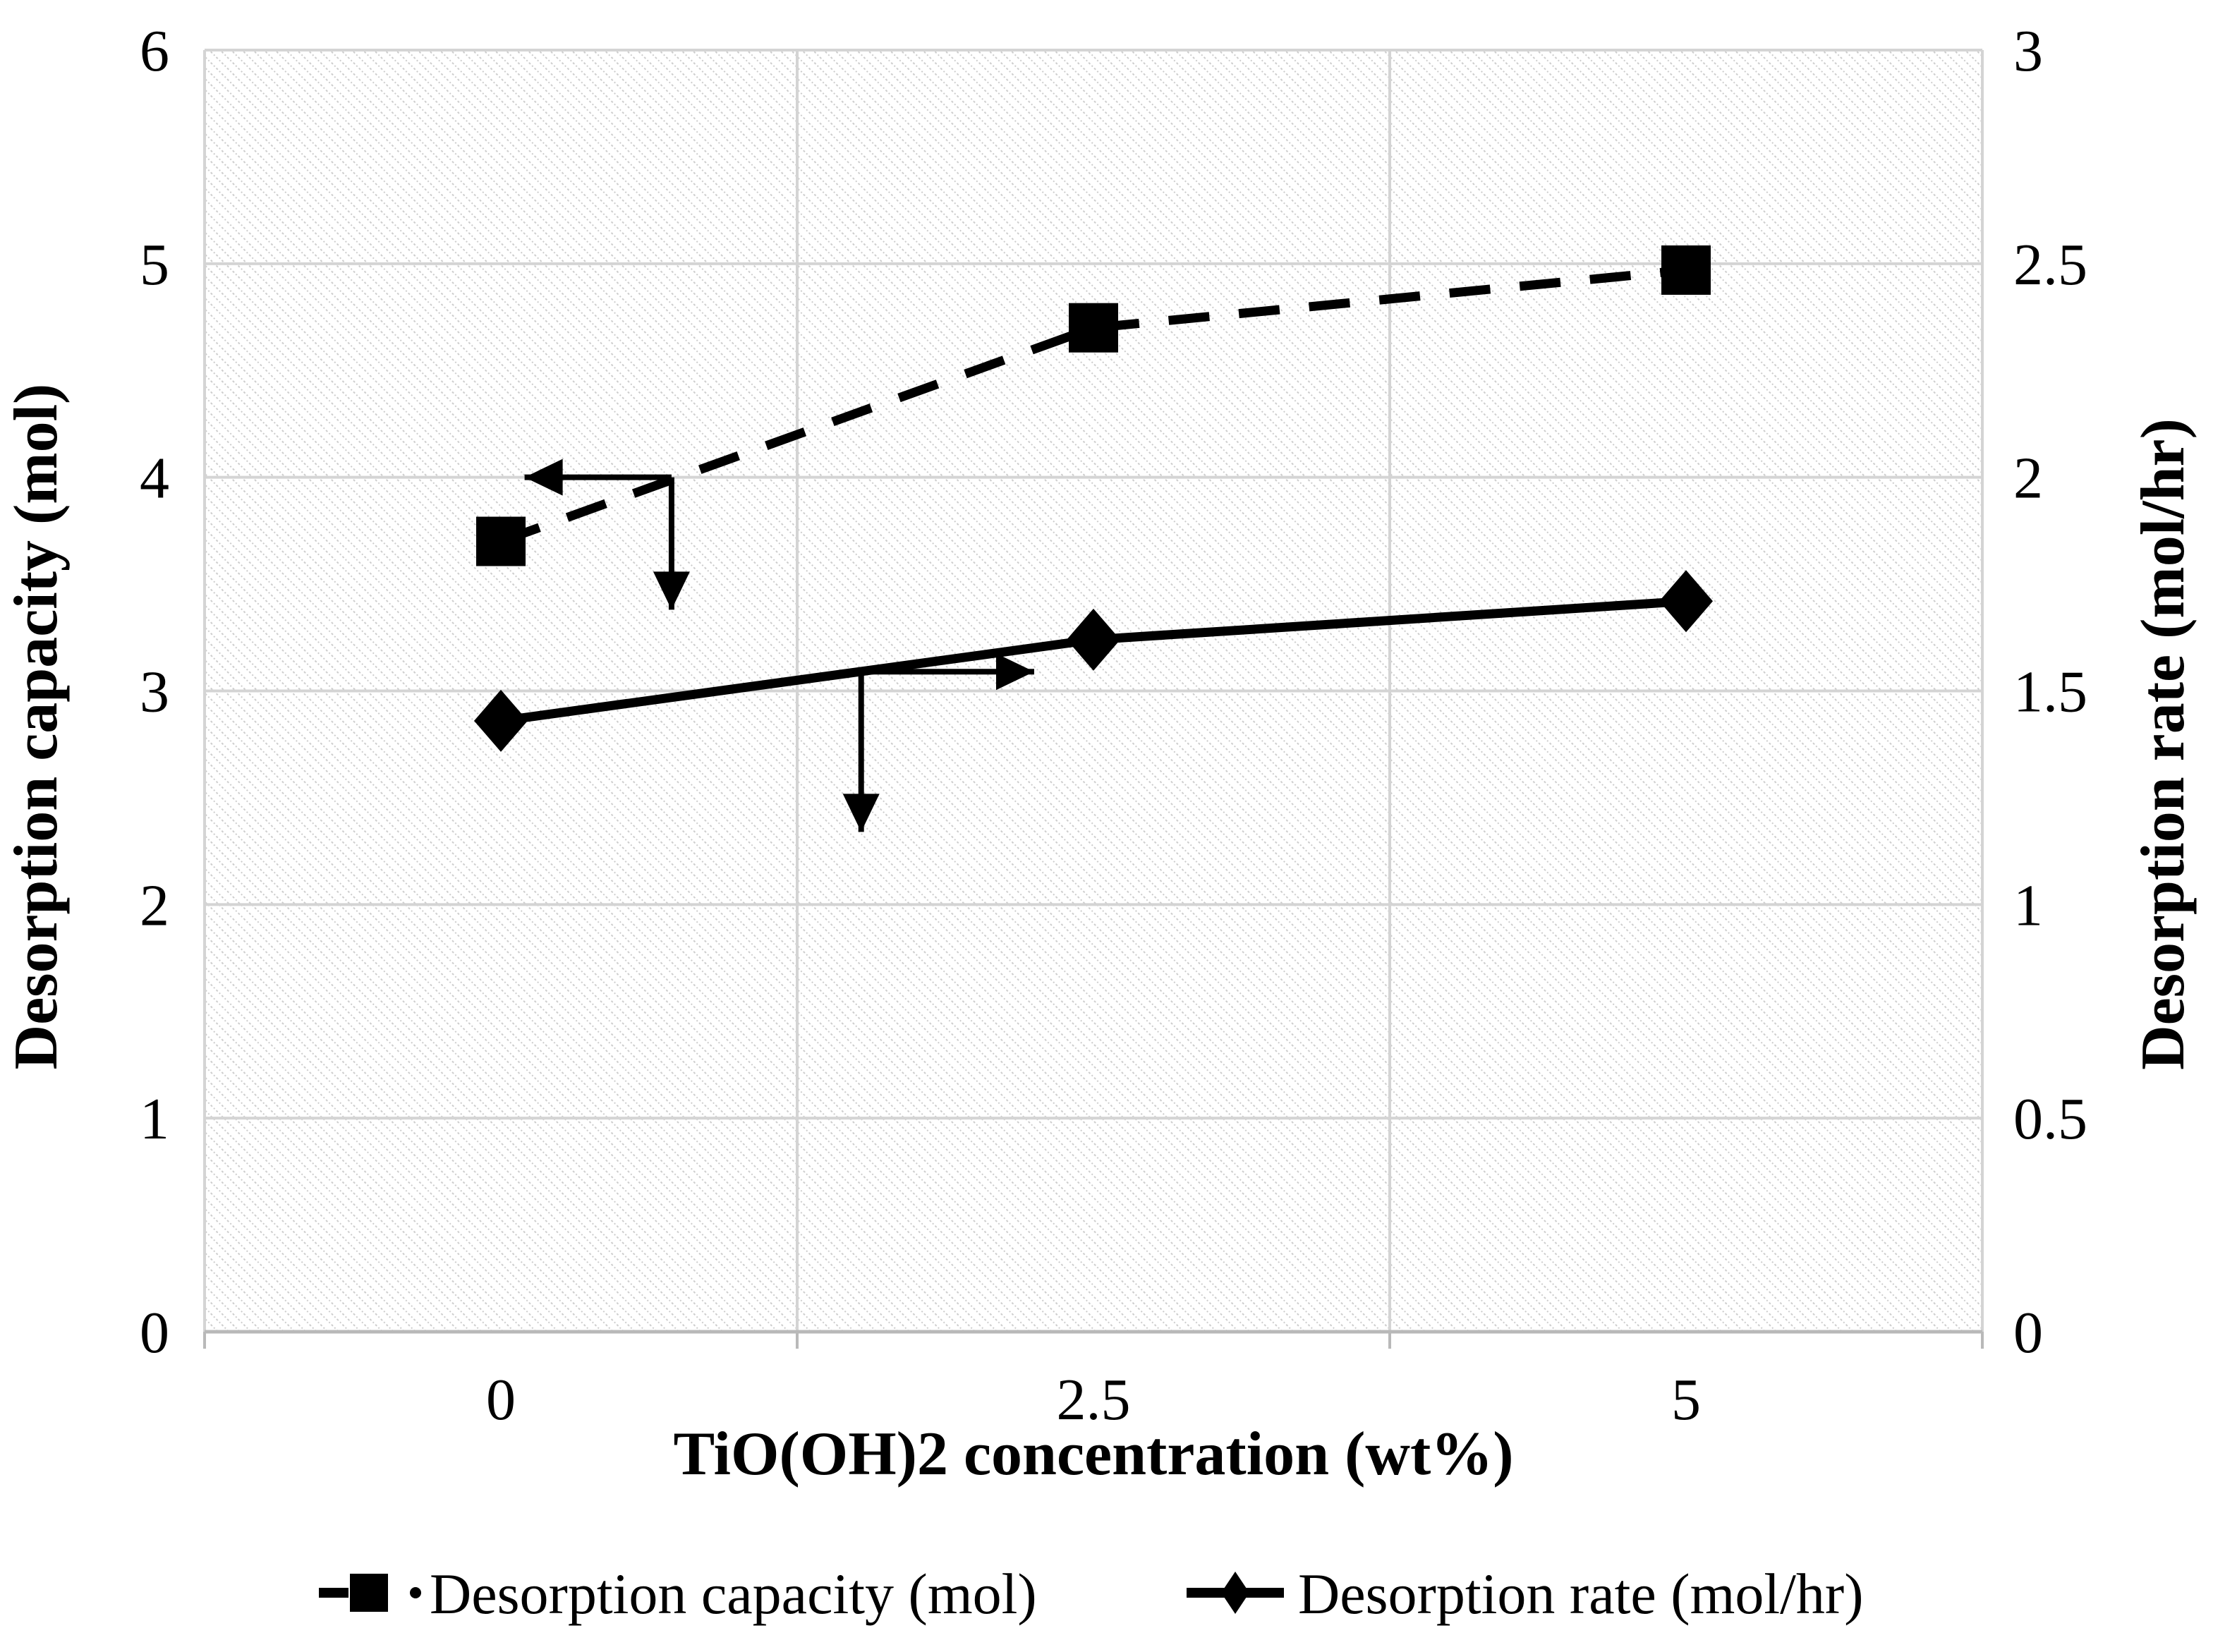 This screenshot has height=1652, width=2237. I want to click on x-axis-tick-label-5: 5, so click(1686, 1400).